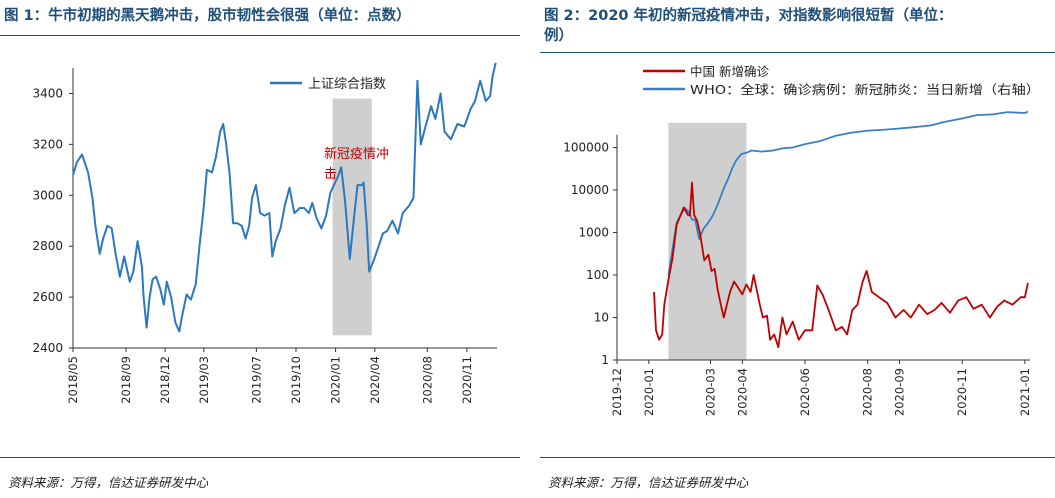 This screenshot has height=498, width=1055. Describe the element at coordinates (797, 457) in the screenshot. I see `right-source-rule` at that location.